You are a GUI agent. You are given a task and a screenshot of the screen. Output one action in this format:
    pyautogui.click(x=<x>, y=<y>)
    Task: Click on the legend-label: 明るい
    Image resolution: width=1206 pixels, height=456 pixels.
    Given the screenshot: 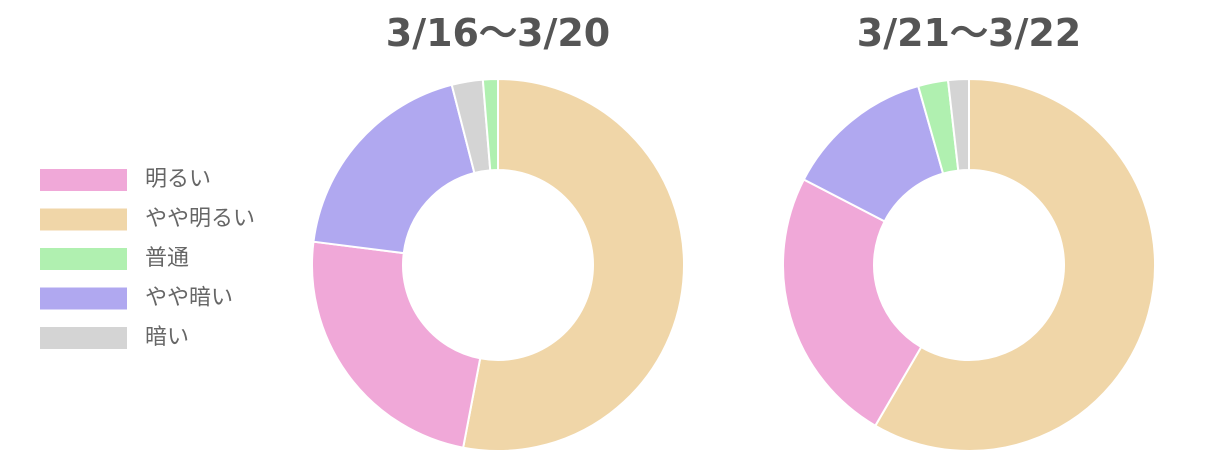 What is the action you would take?
    pyautogui.click(x=178, y=179)
    